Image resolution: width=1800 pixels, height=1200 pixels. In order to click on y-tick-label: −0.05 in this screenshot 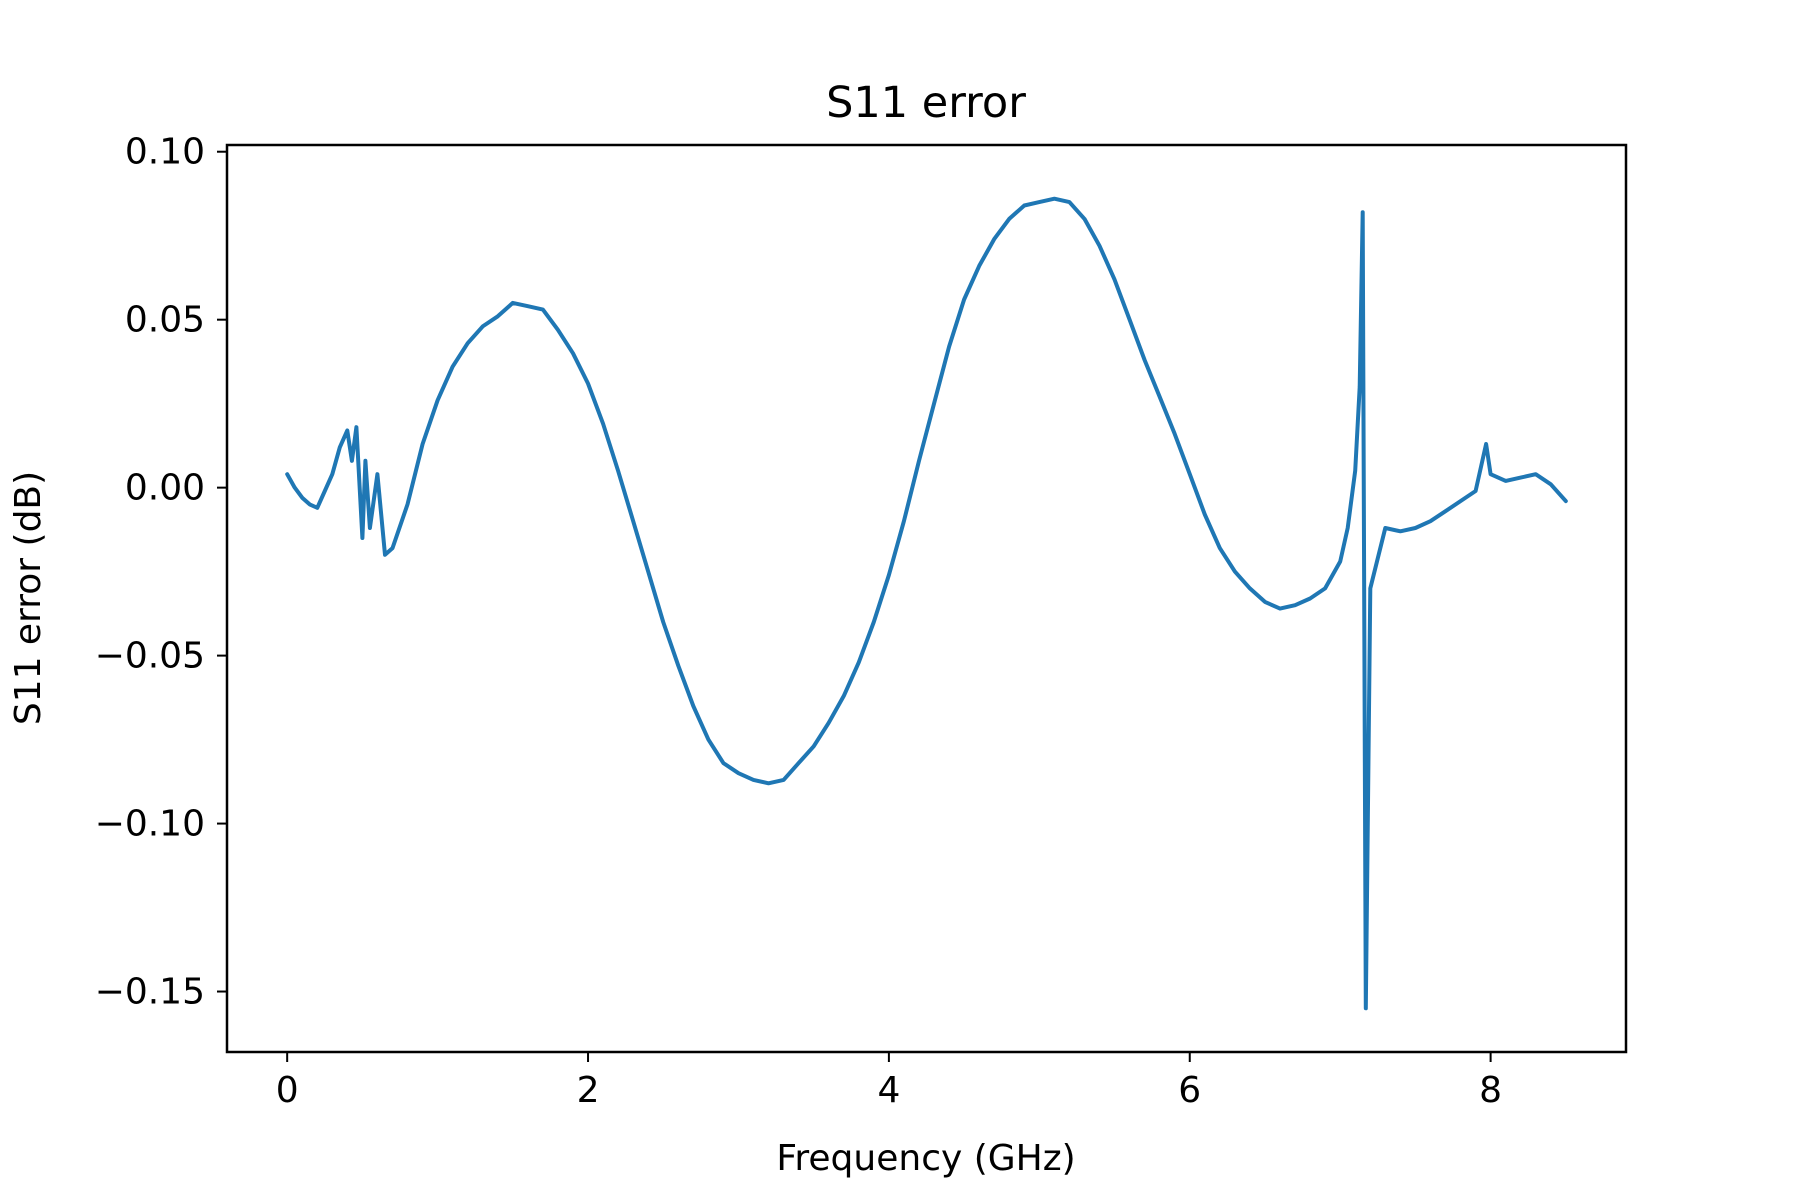, I will do `click(150, 656)`.